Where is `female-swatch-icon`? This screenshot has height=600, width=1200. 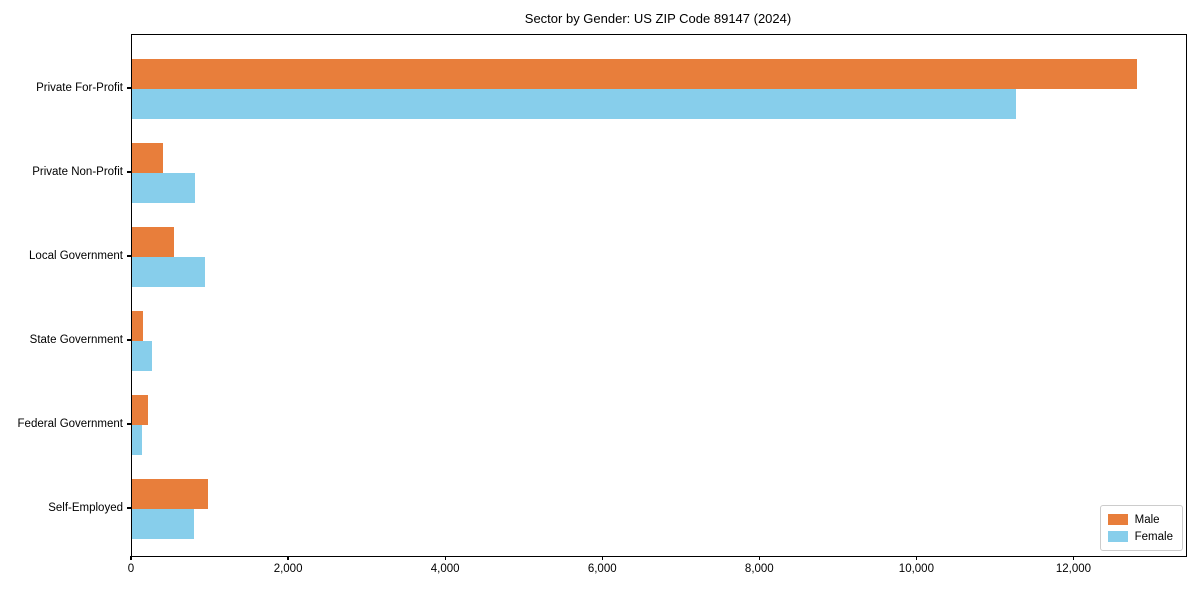 female-swatch-icon is located at coordinates (1117, 536).